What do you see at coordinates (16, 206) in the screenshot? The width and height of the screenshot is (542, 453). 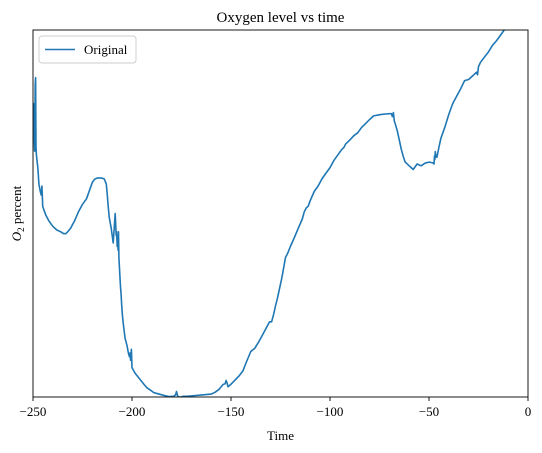 I see `y-axis-label-rest: percent` at bounding box center [16, 206].